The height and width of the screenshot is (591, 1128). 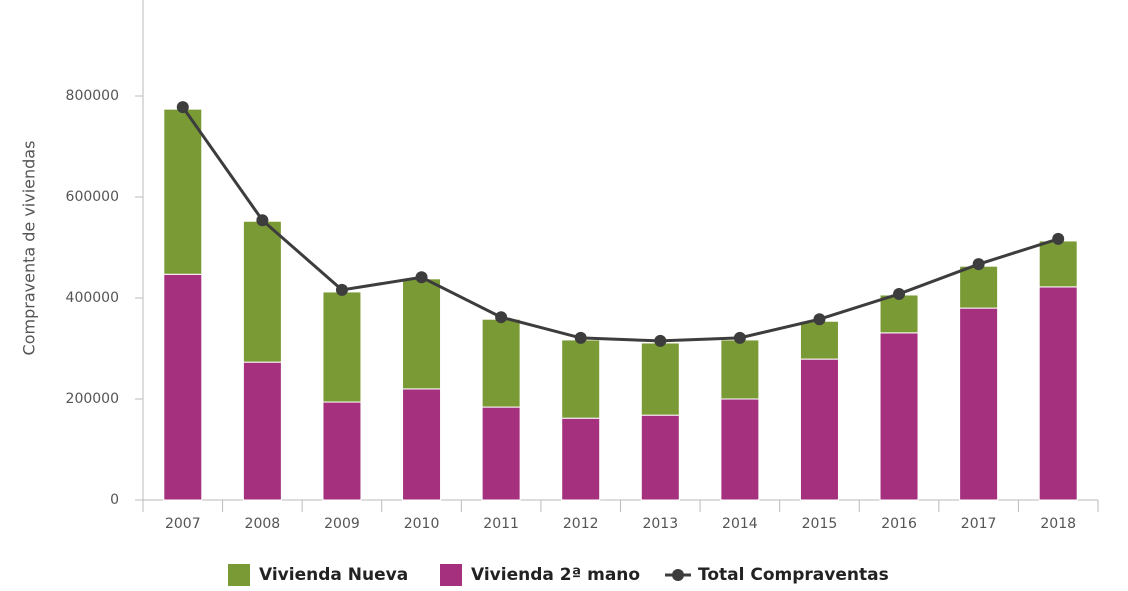 I want to click on y-tick-label: 800000, so click(x=92, y=96).